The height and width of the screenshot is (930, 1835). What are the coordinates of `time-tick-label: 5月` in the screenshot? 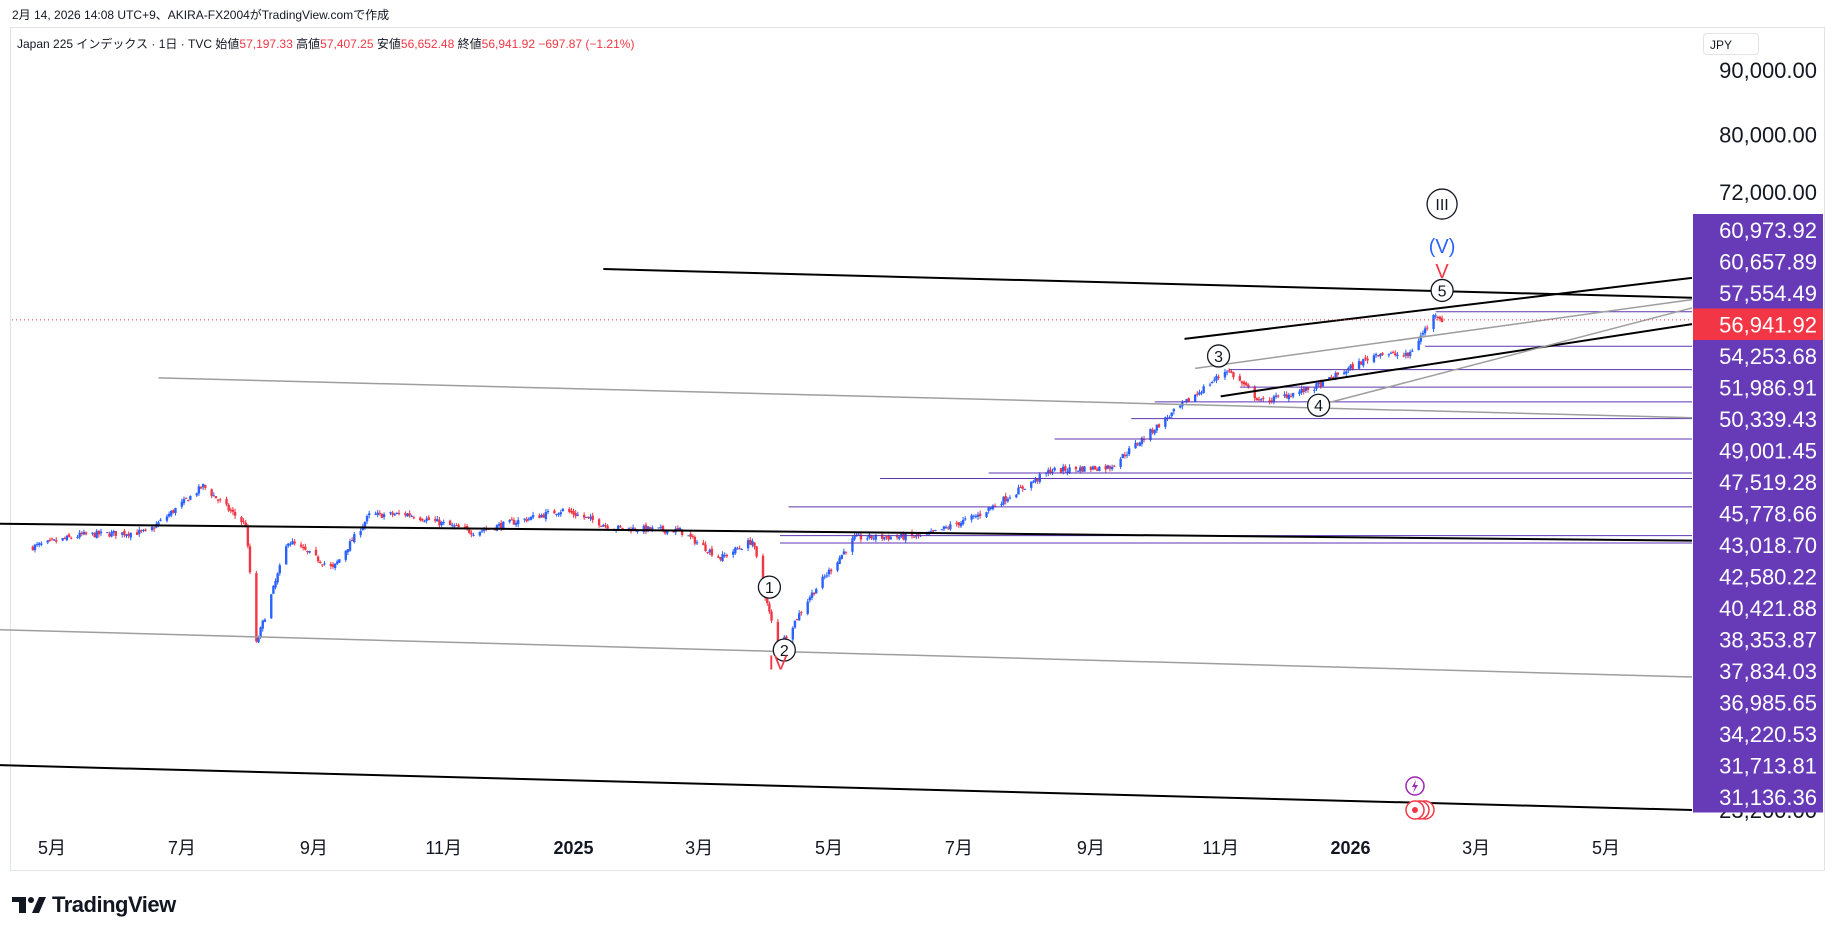 It's located at (829, 848).